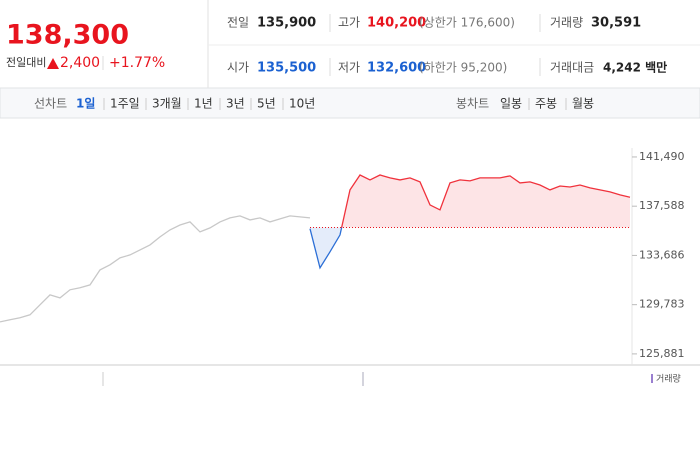 This screenshot has width=700, height=450. I want to click on stat-value: 4,242 백만, so click(635, 67).